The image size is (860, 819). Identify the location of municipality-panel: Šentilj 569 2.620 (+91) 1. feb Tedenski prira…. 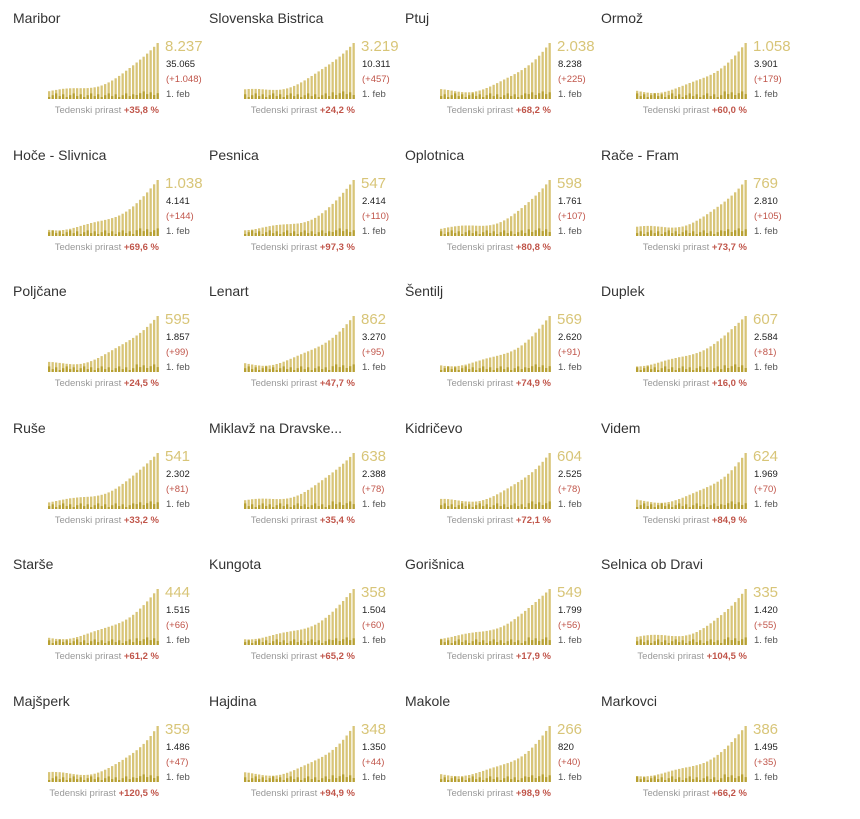
(490, 338).